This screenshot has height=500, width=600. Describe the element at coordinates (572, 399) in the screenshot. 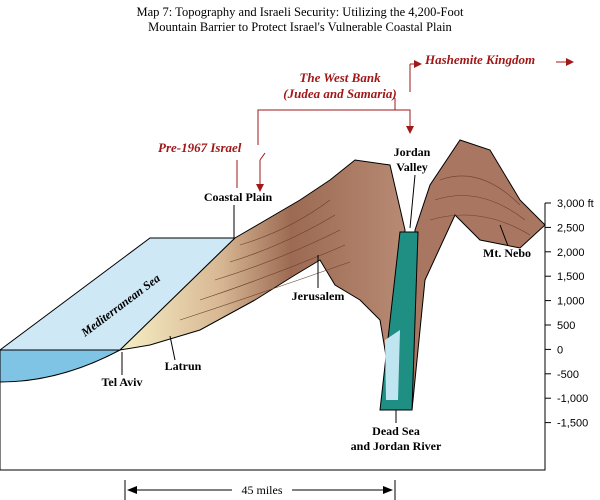

I see `scale-label: -1,000` at that location.